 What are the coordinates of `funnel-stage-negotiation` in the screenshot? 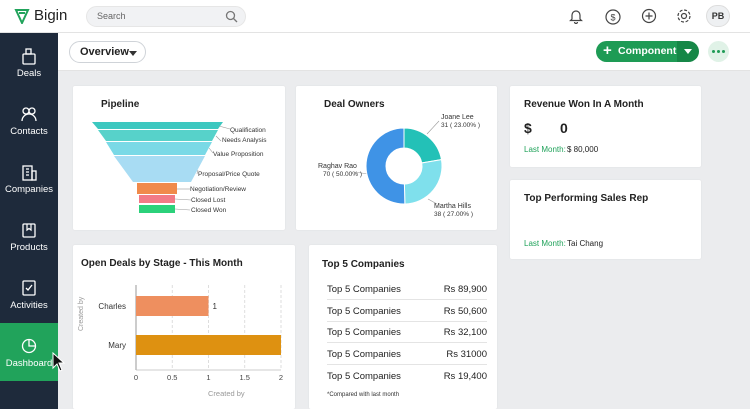 It's located at (157, 188).